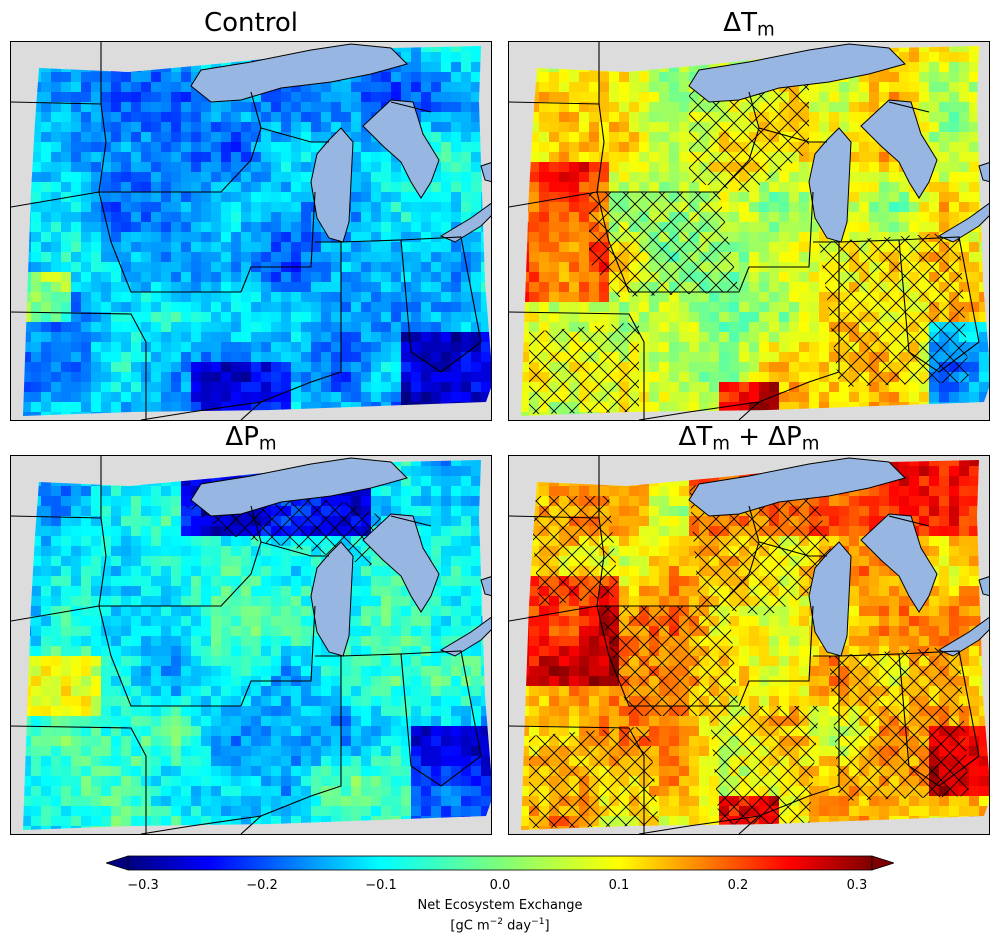 This screenshot has width=1000, height=948. Describe the element at coordinates (619, 885) in the screenshot. I see `colorbar-tick: 0.1` at that location.